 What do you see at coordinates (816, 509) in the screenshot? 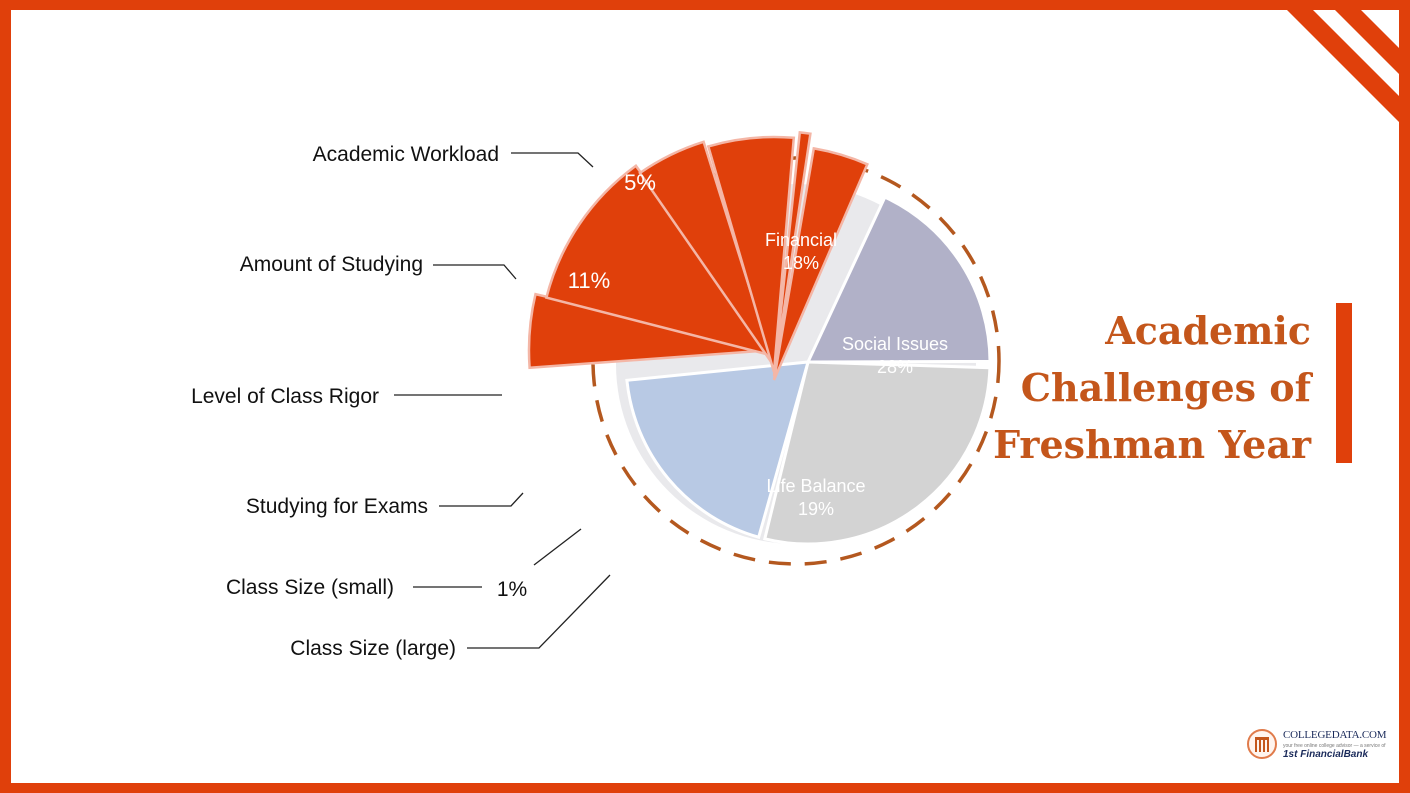
I see `slice-value-life-balance: 19%` at bounding box center [816, 509].